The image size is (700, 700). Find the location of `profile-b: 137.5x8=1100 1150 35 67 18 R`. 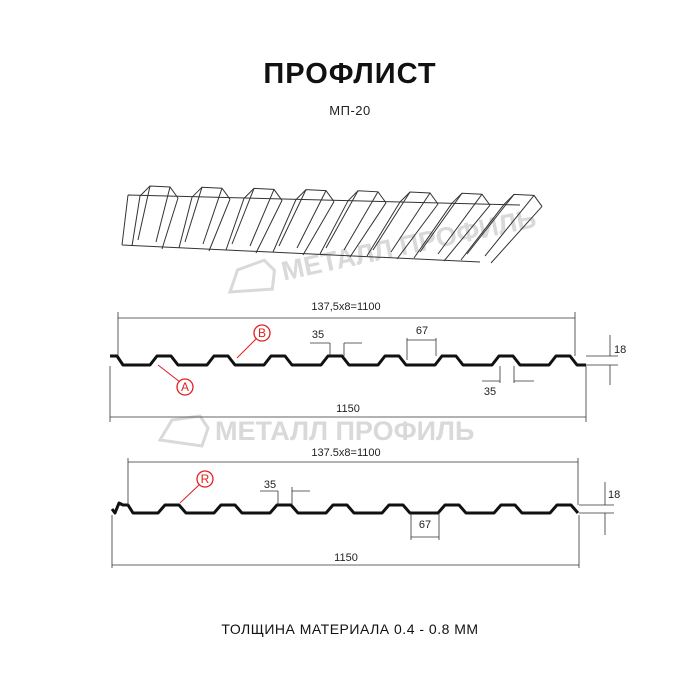

profile-b: 137.5x8=1100 1150 35 67 18 R is located at coordinates (365, 507).